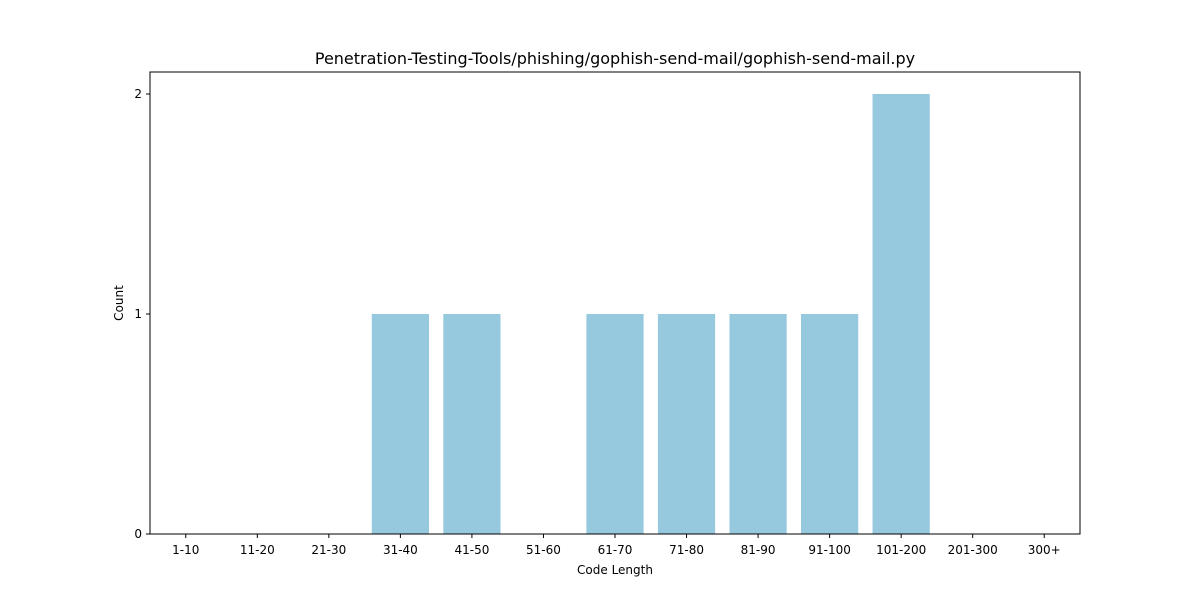 The image size is (1200, 600). Describe the element at coordinates (257, 550) in the screenshot. I see `x-tick-label: 11-20` at that location.